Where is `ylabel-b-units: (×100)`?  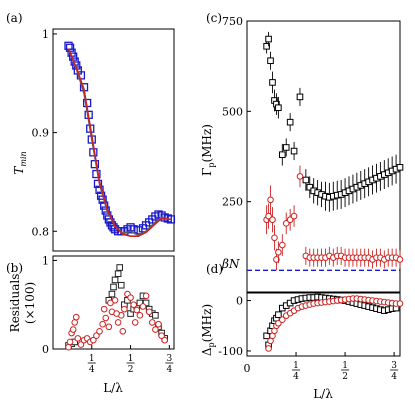
ylabel-b-units: (×100) is located at coordinates (30, 303).